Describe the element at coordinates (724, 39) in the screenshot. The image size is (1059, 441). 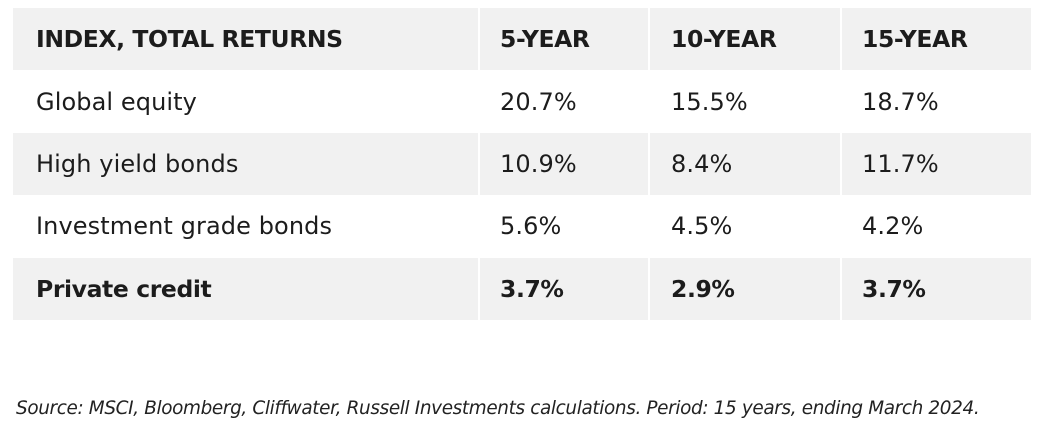
I see `header-10-year: 10-YEAR` at that location.